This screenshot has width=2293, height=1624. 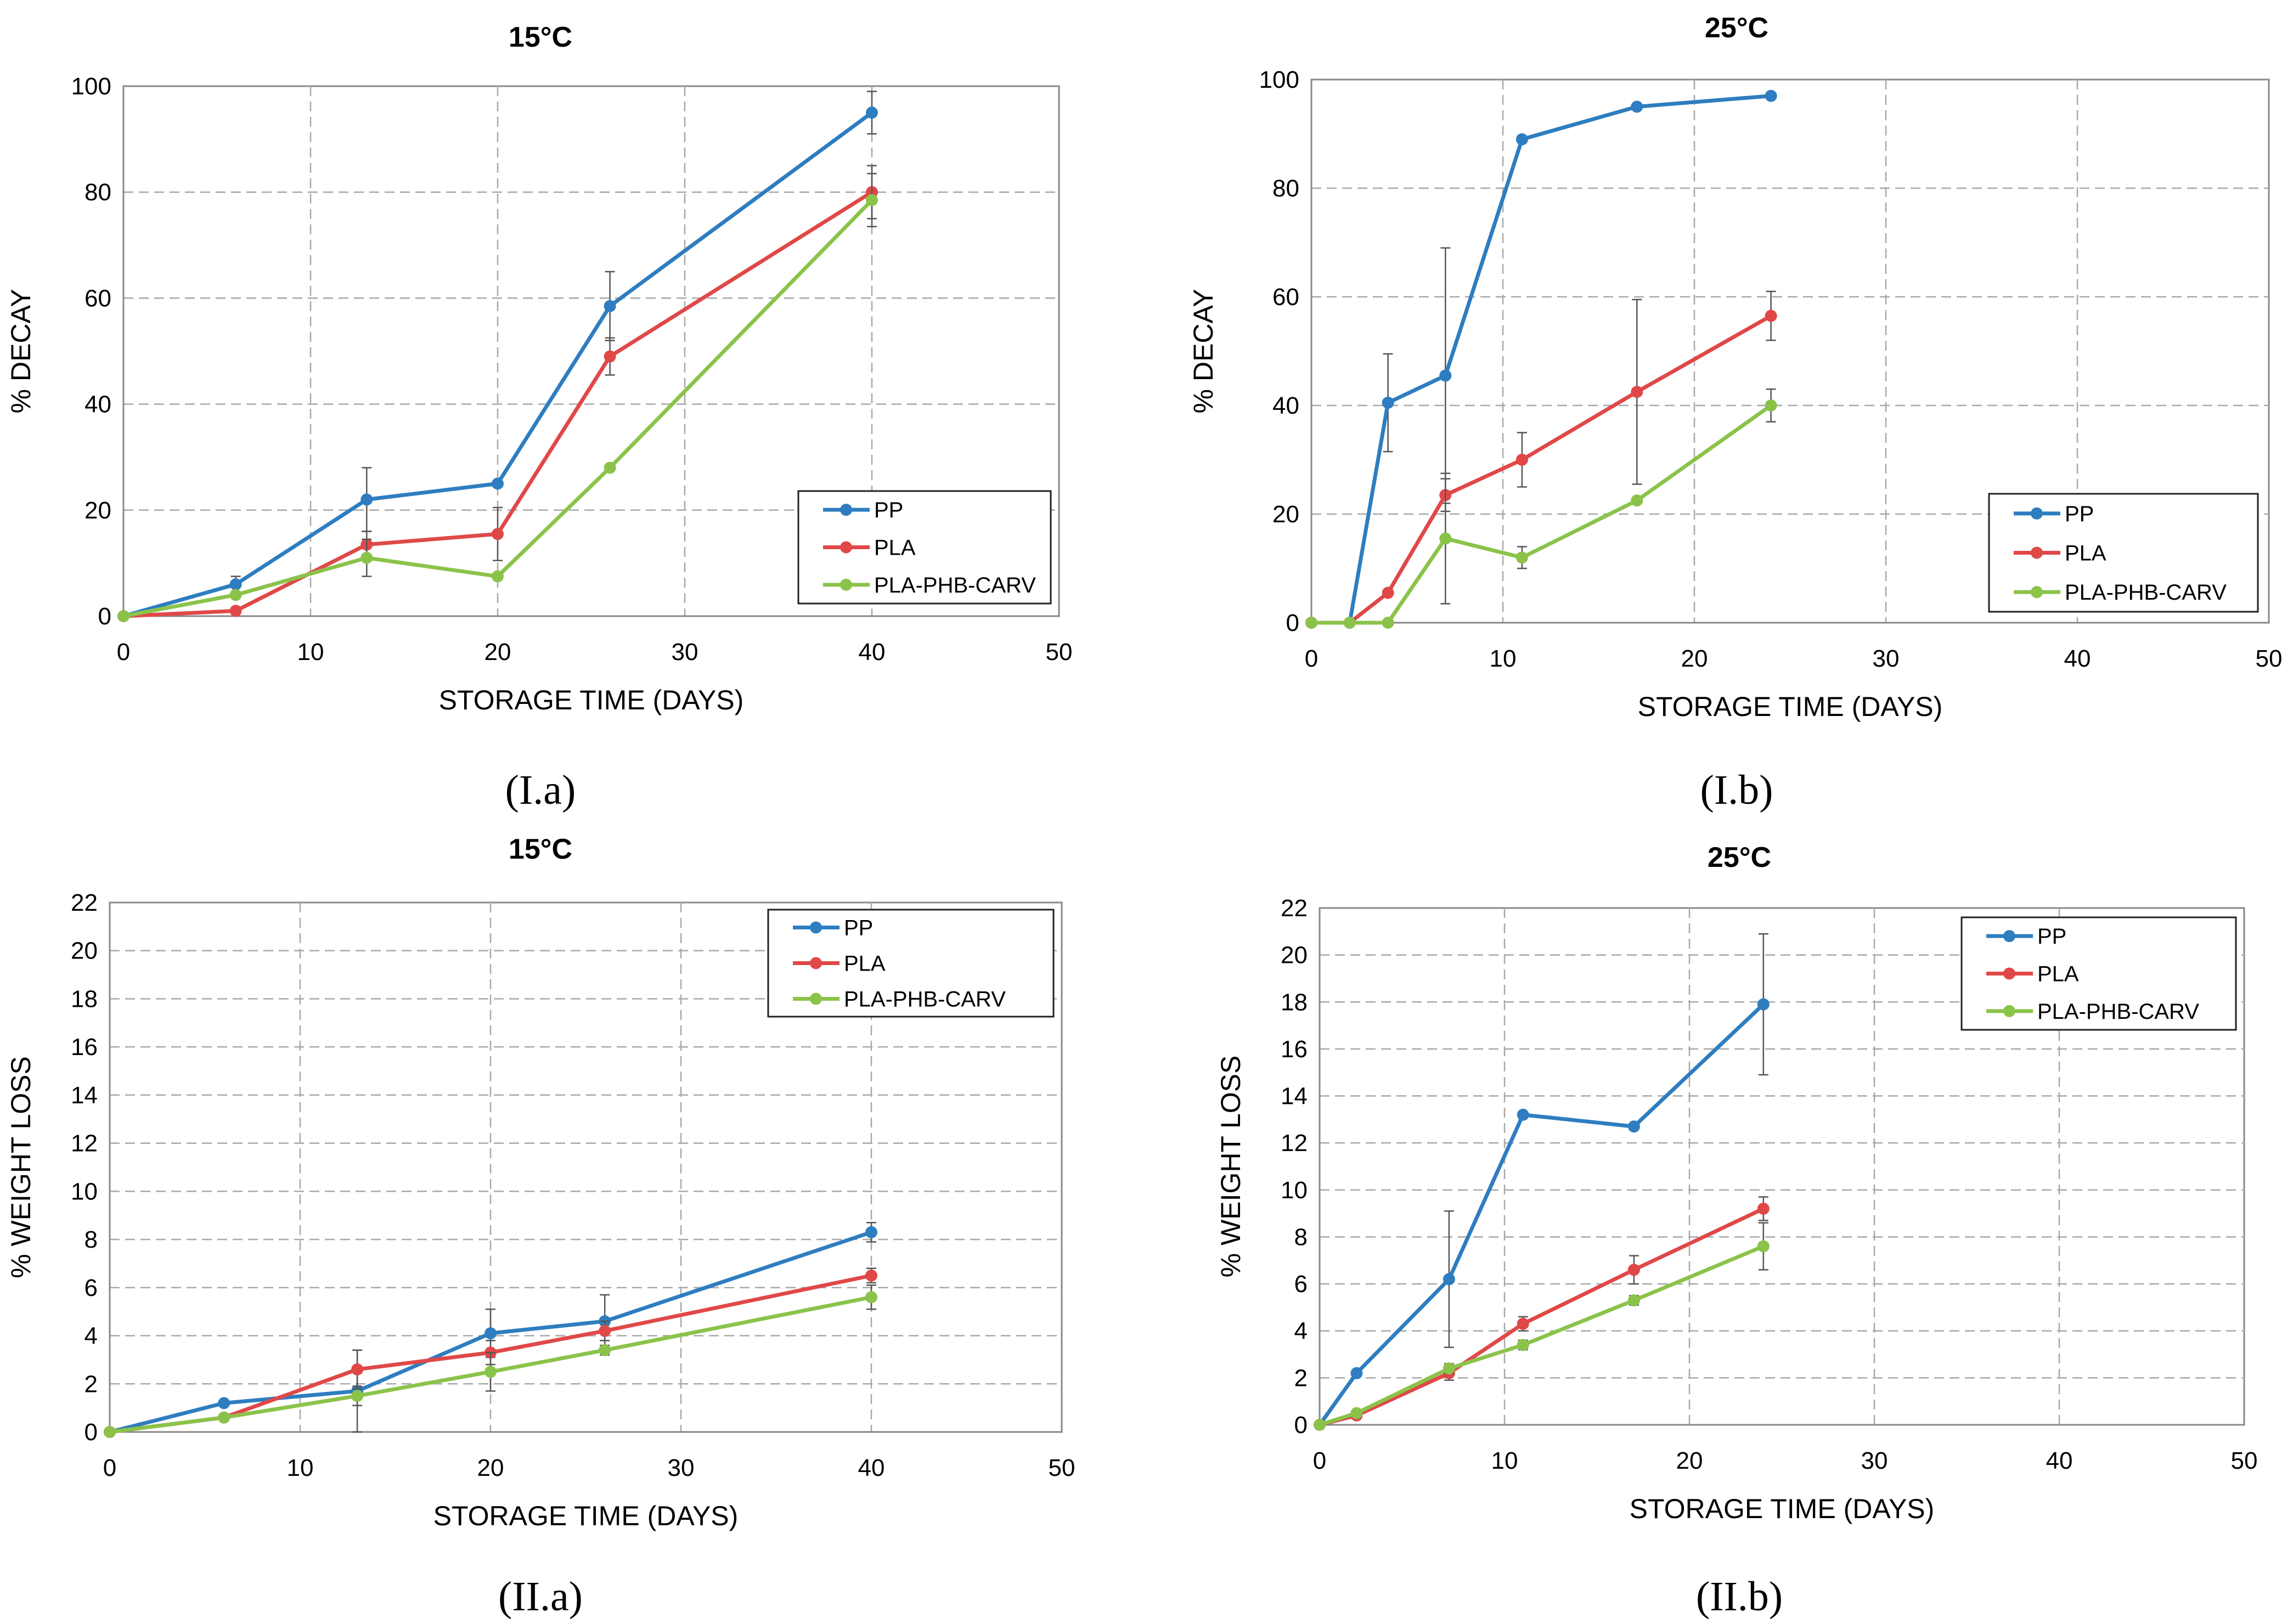 What do you see at coordinates (1739, 1597) in the screenshot?
I see `panel-label: (II.b)` at bounding box center [1739, 1597].